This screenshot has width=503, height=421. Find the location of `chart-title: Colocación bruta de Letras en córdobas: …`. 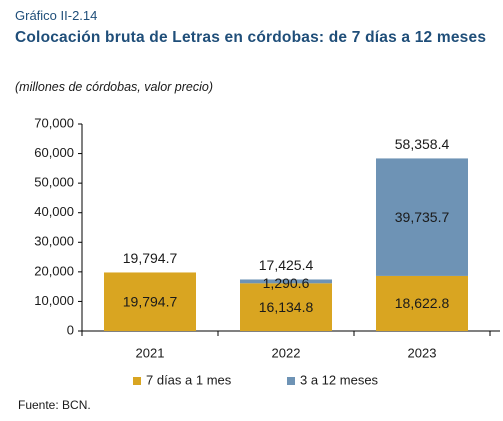

chart-title: Colocación bruta de Letras en córdobas: … is located at coordinates (251, 37).